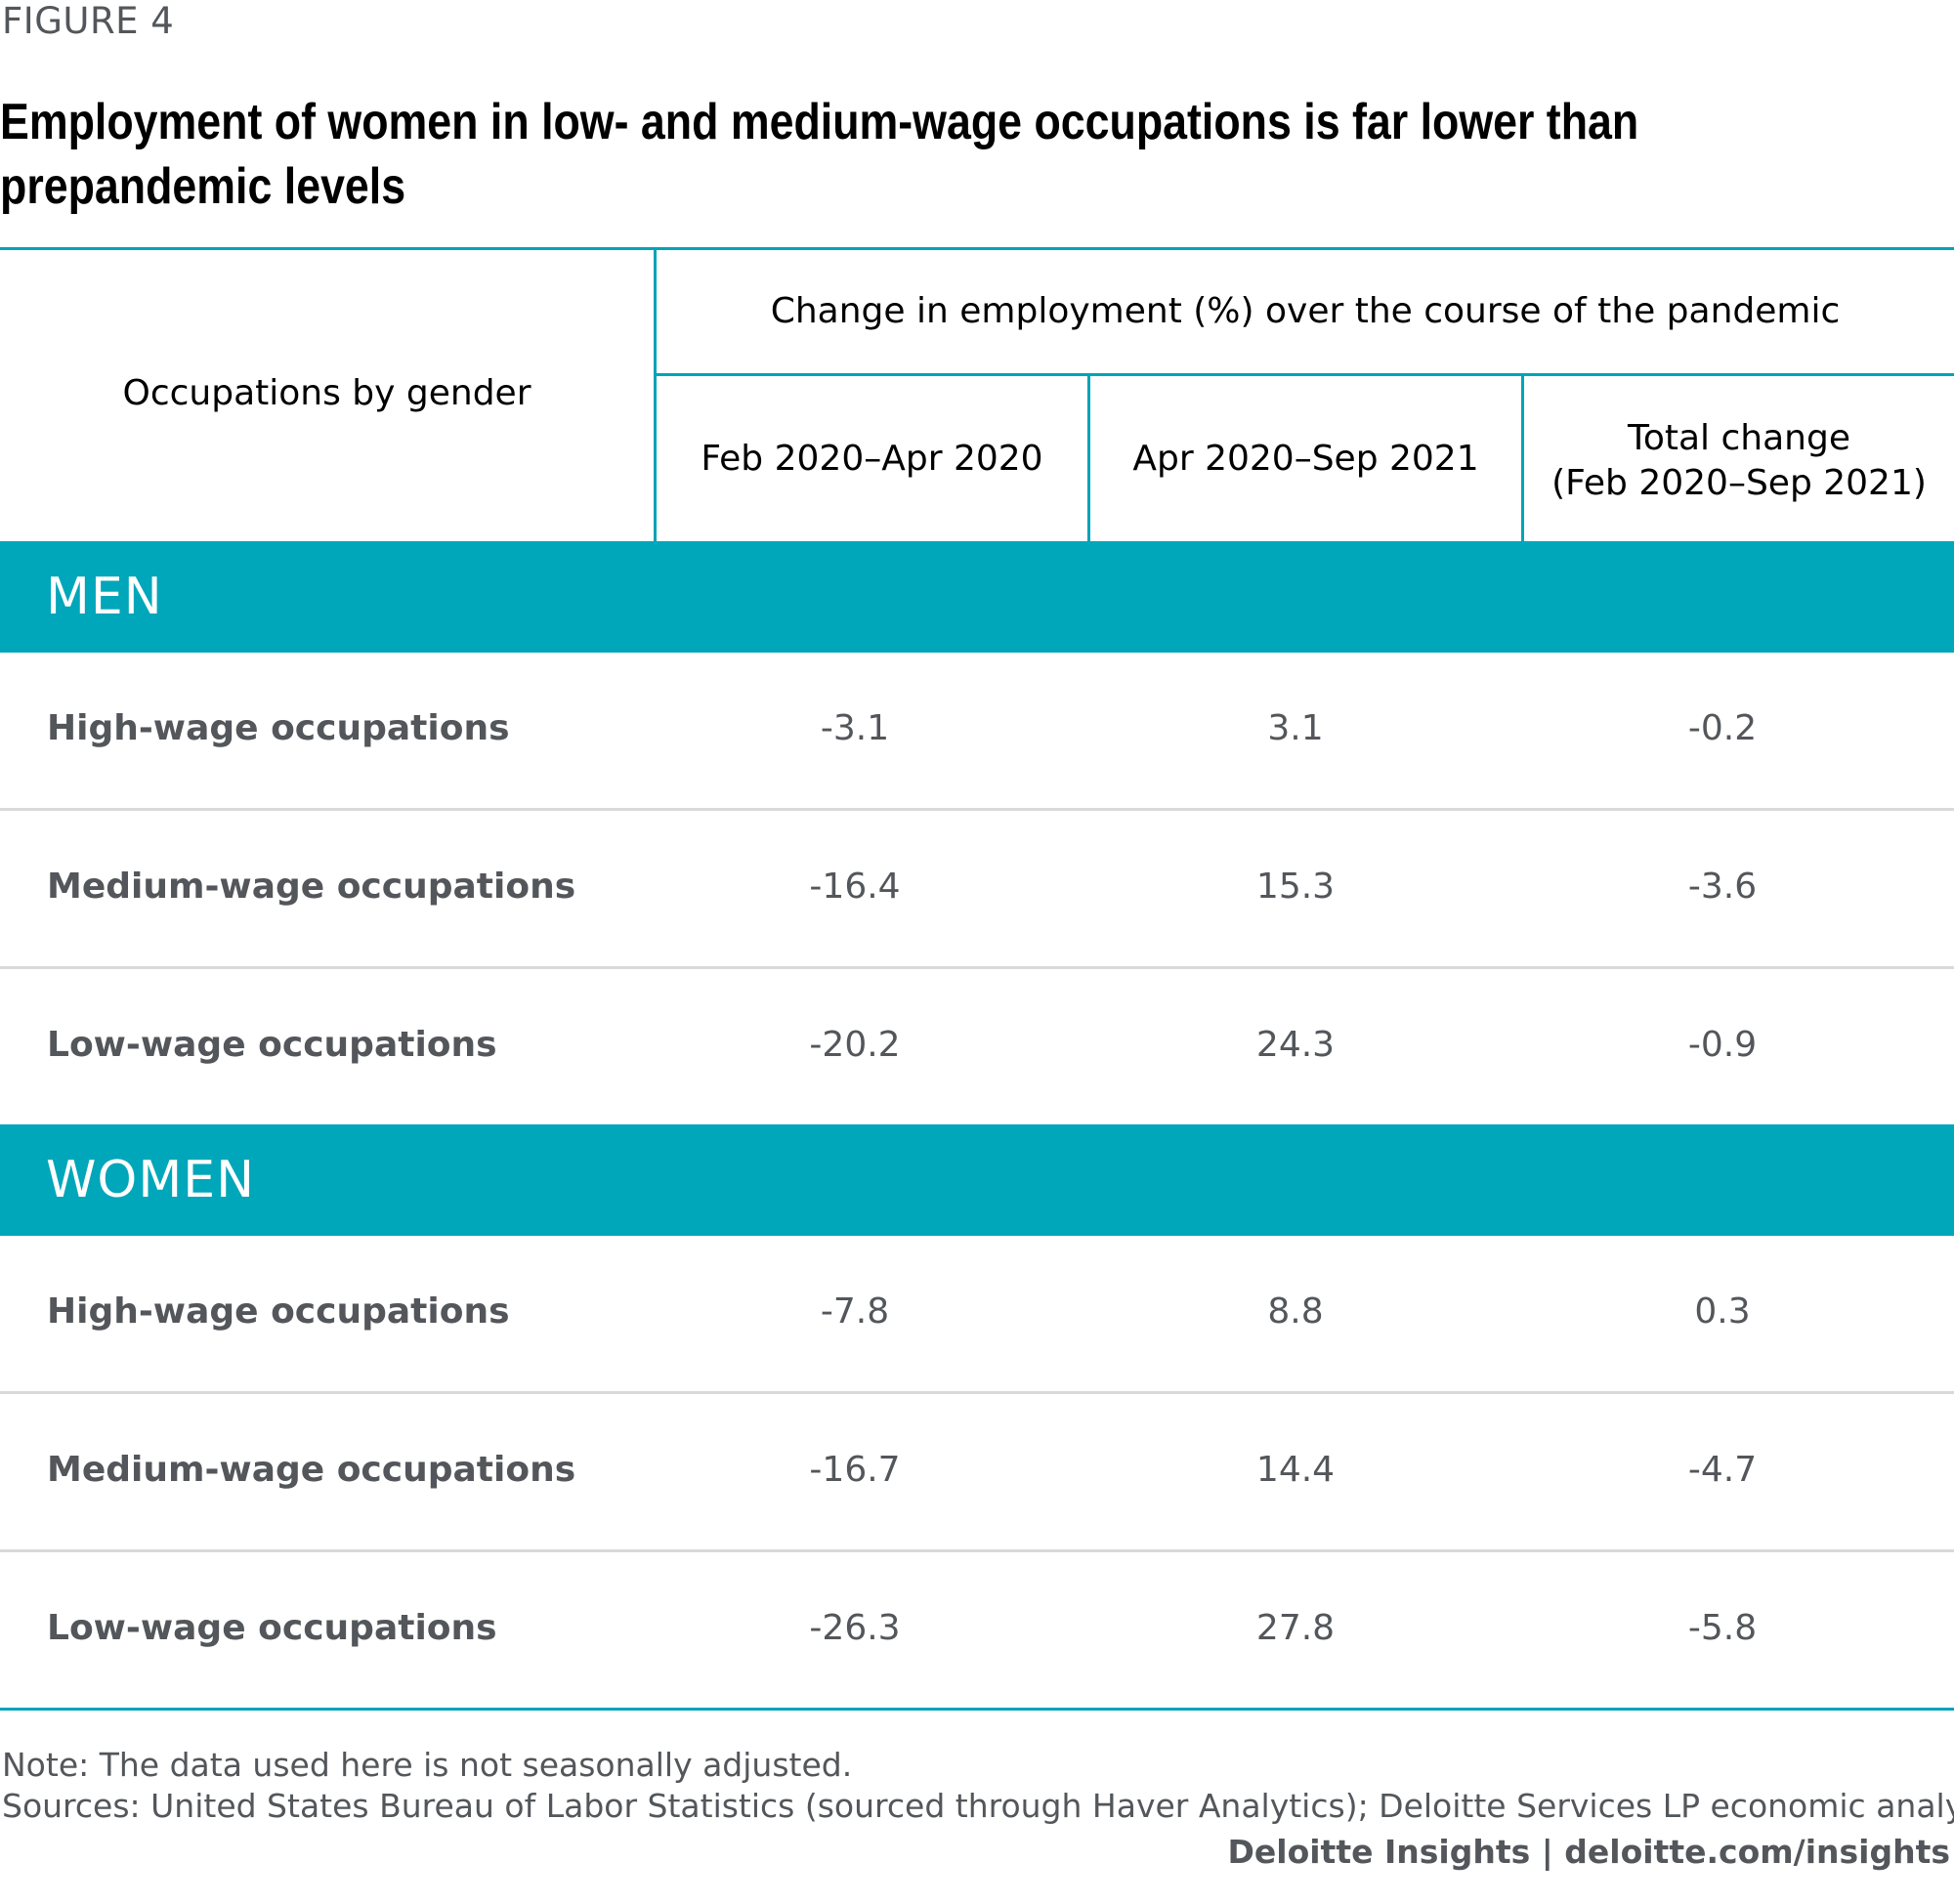 The width and height of the screenshot is (1954, 1904). I want to click on group-label-men: MEN, so click(104, 597).